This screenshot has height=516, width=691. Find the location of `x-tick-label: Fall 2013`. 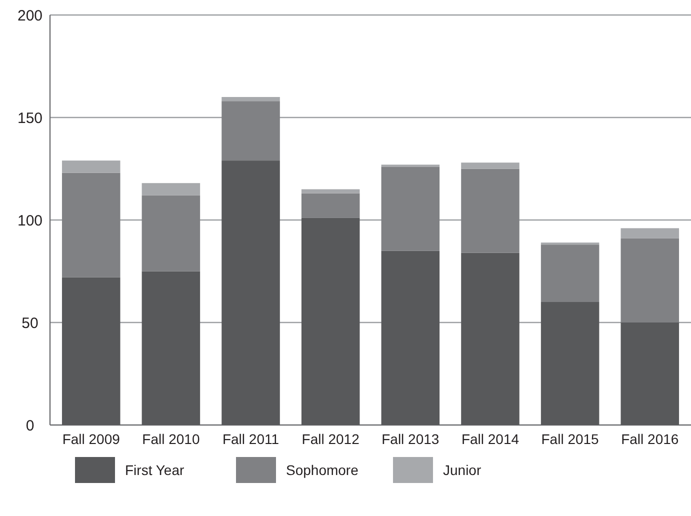

x-tick-label: Fall 2013 is located at coordinates (411, 439).